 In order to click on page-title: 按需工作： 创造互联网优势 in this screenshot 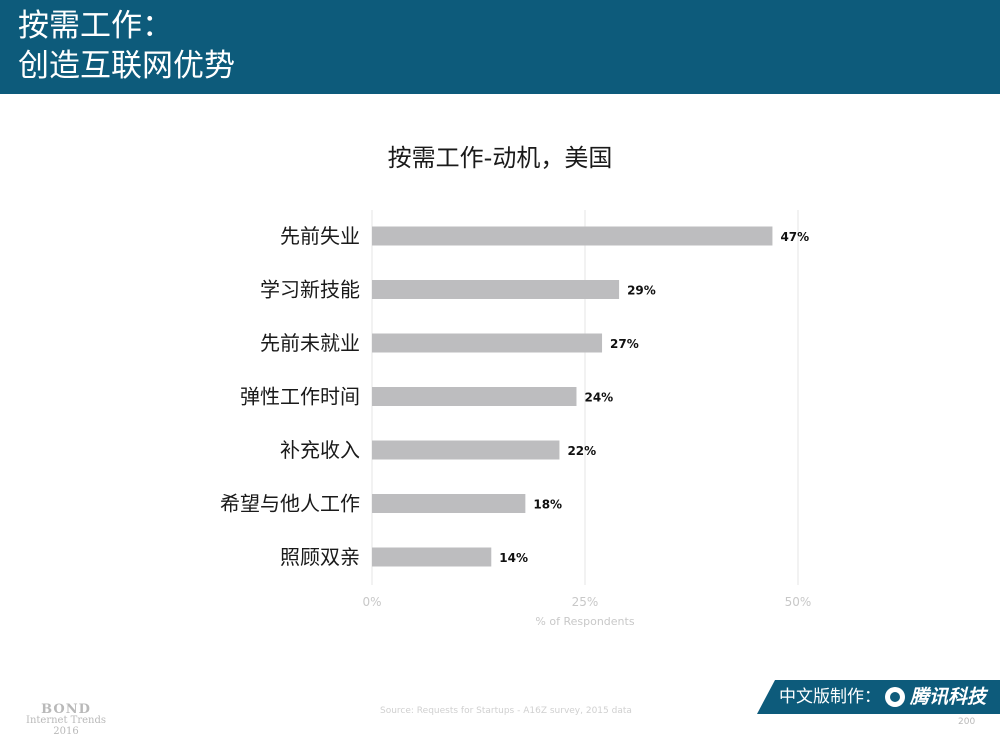, I will do `click(126, 46)`.